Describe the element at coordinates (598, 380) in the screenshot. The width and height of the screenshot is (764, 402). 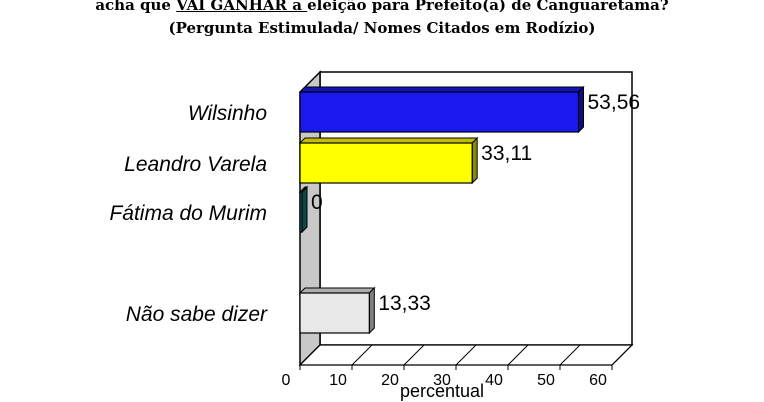
I see `x-tick-label: 60` at that location.